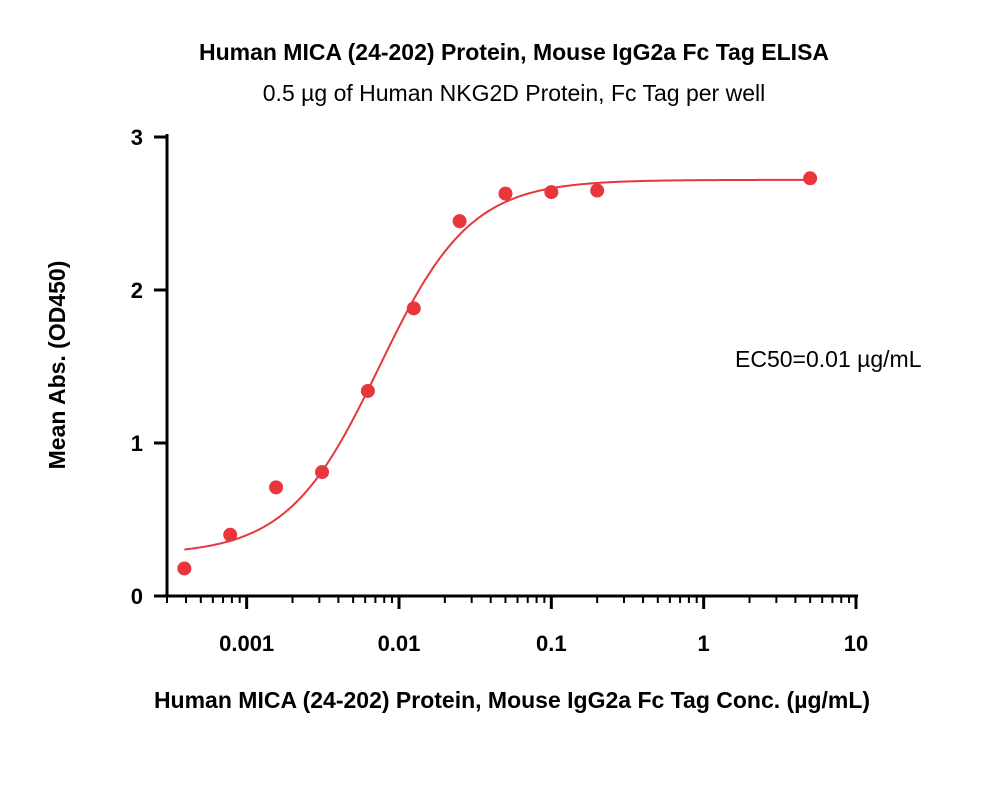  I want to click on x-ticks: 0.001 0.01 0.1 1 10, so click(517, 626).